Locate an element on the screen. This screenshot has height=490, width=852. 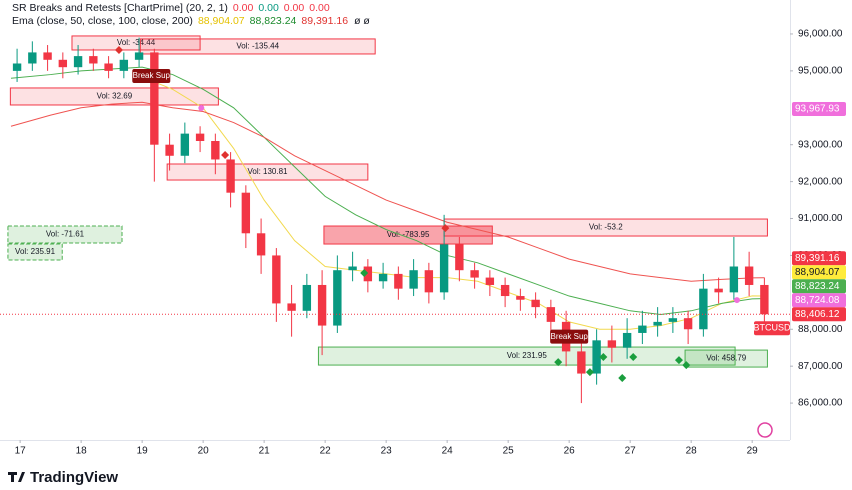
x-tick-label: 26 is located at coordinates (570, 451).